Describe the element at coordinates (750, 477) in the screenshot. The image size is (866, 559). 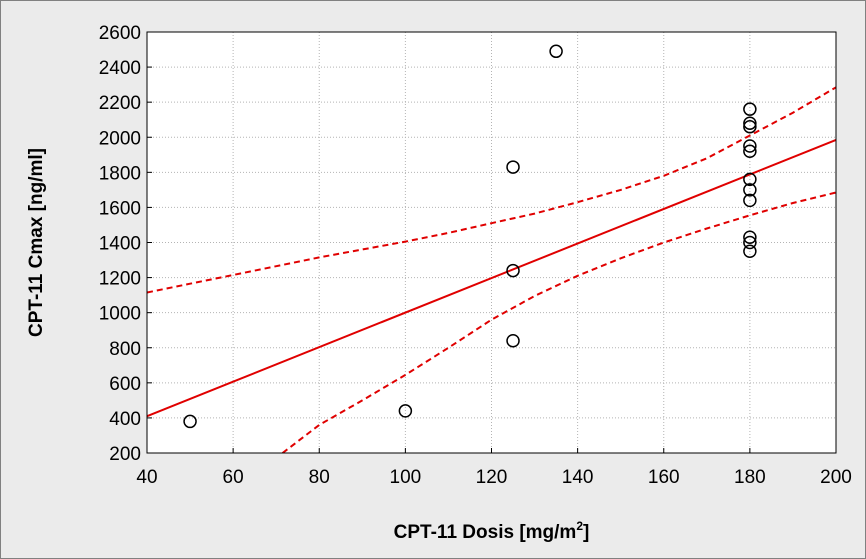
I see `x-tick-label: 180` at that location.